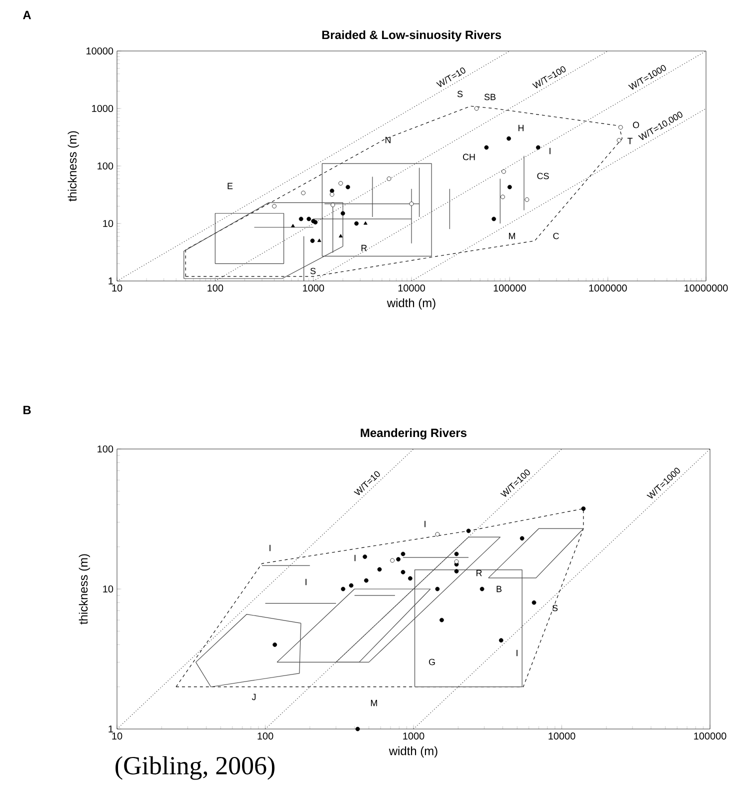  Describe the element at coordinates (499, 589) in the screenshot. I see `annotation: B` at that location.